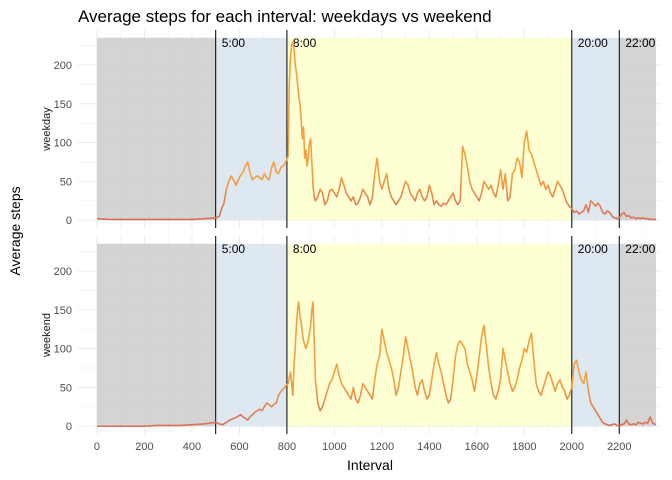 Image resolution: width=672 pixels, height=480 pixels. What do you see at coordinates (192, 447) in the screenshot?
I see `x-tick-label: 400` at bounding box center [192, 447].